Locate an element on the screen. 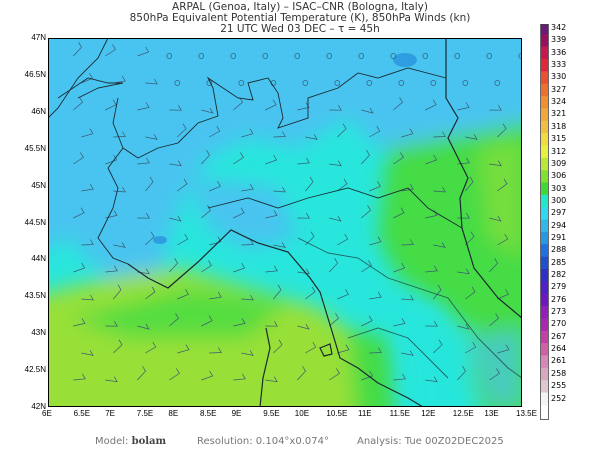 Image resolution: width=600 pixels, height=450 pixels. lon-tick-label: 12E is located at coordinates (428, 413).